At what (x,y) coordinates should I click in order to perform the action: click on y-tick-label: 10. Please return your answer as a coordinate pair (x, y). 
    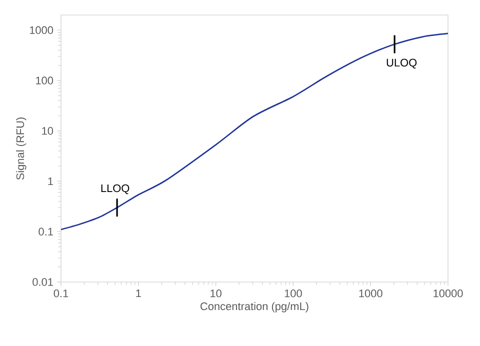
    Looking at the image, I should click on (48, 131).